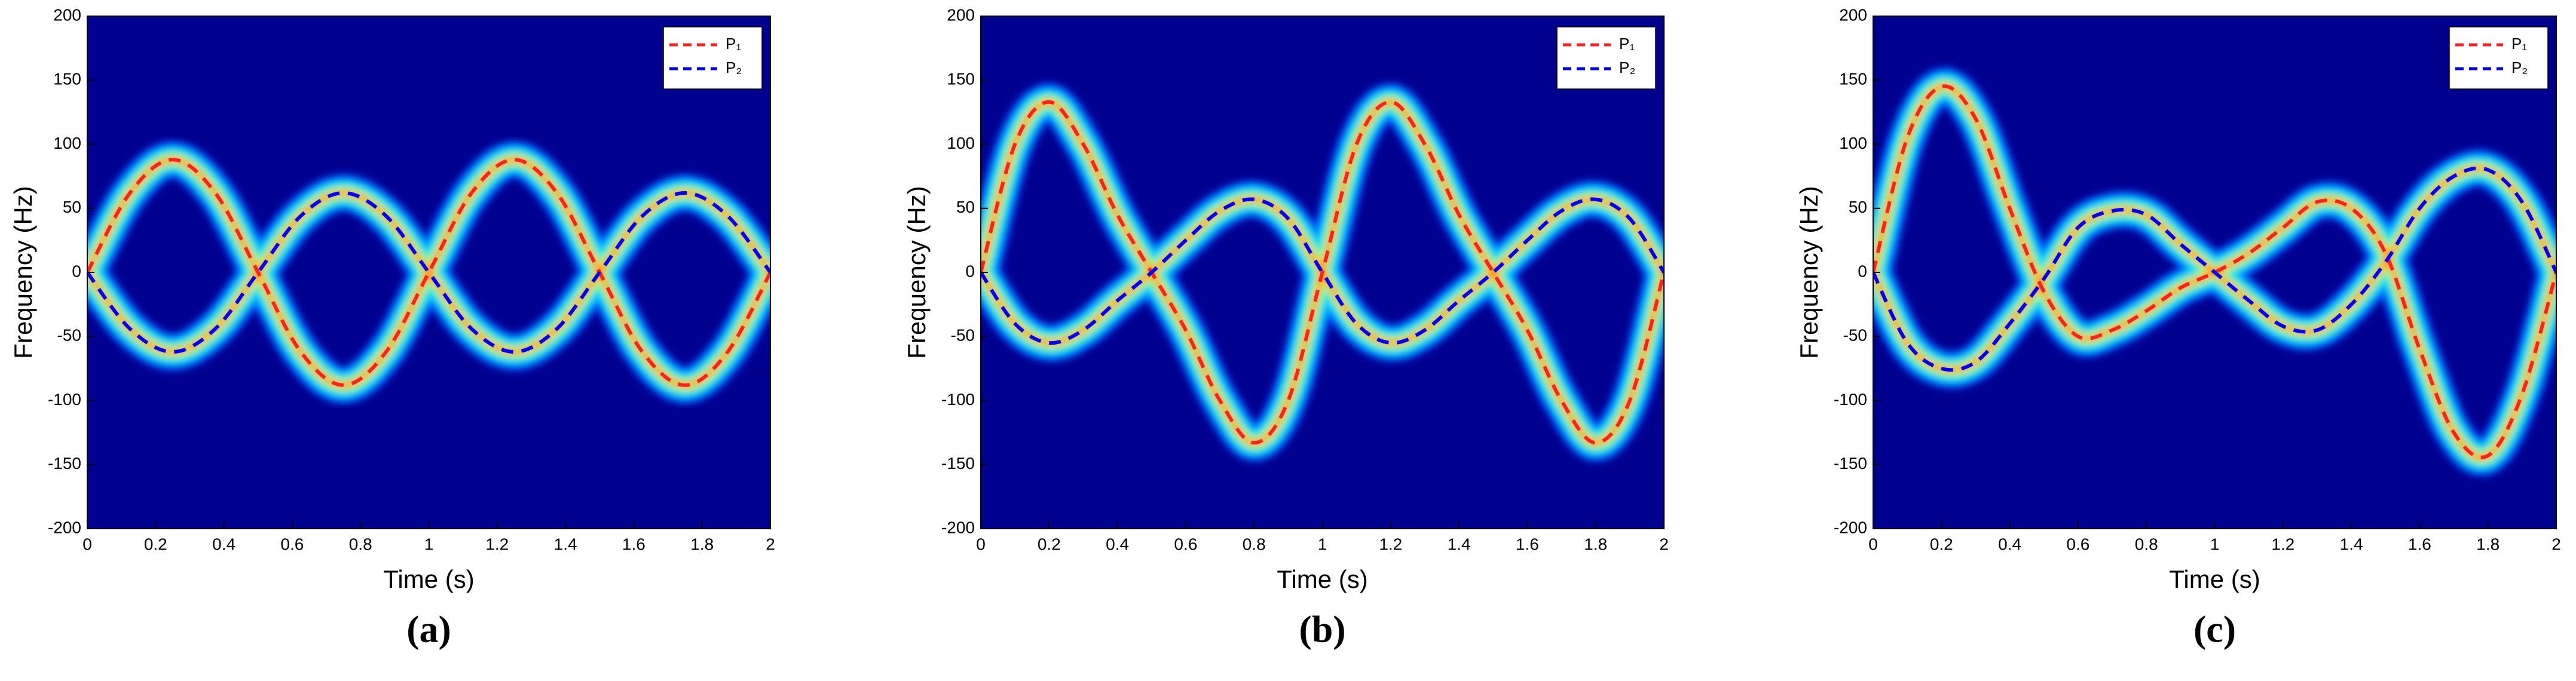  I want to click on ridge, so click(428, 272).